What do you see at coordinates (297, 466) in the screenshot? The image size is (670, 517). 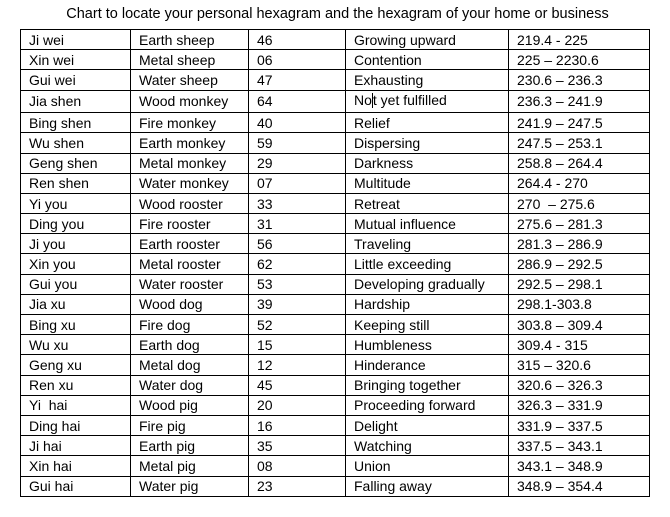 I see `table-cell-hexagram-number: 08` at bounding box center [297, 466].